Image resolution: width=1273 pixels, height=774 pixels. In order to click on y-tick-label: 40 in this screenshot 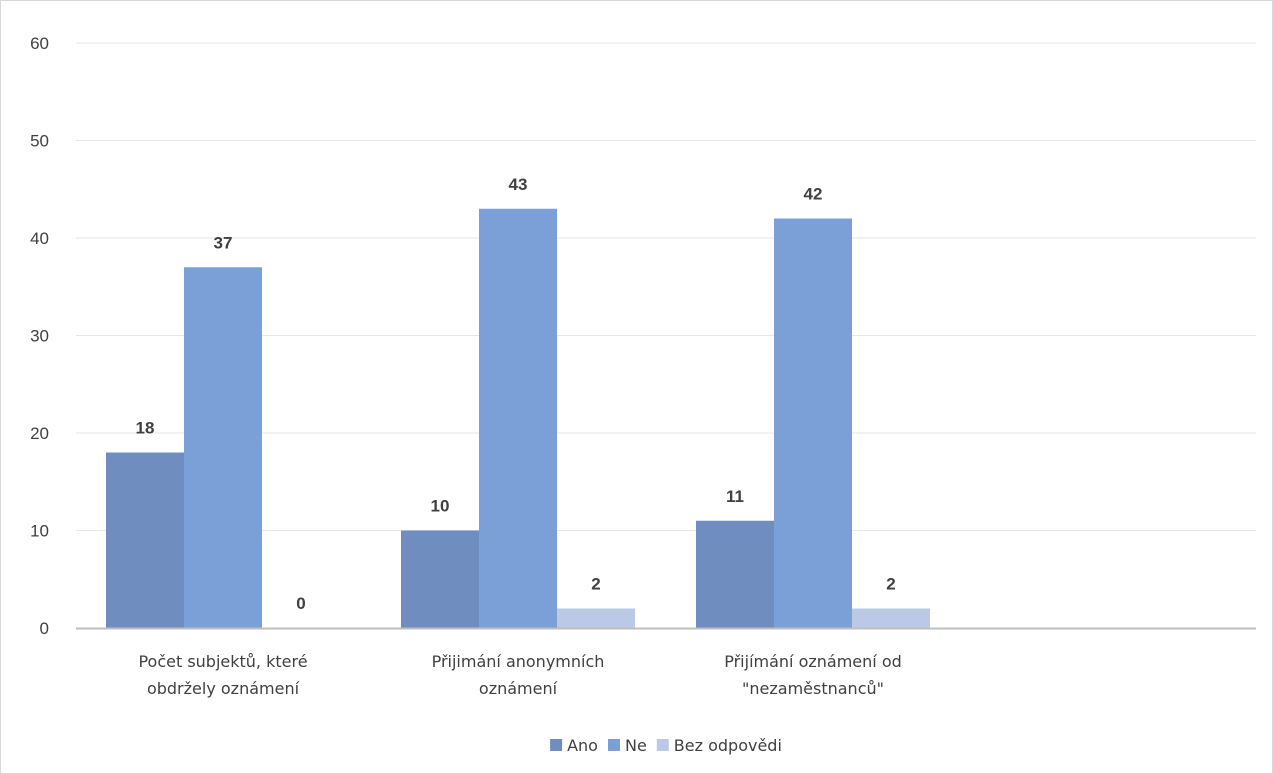, I will do `click(39, 238)`.